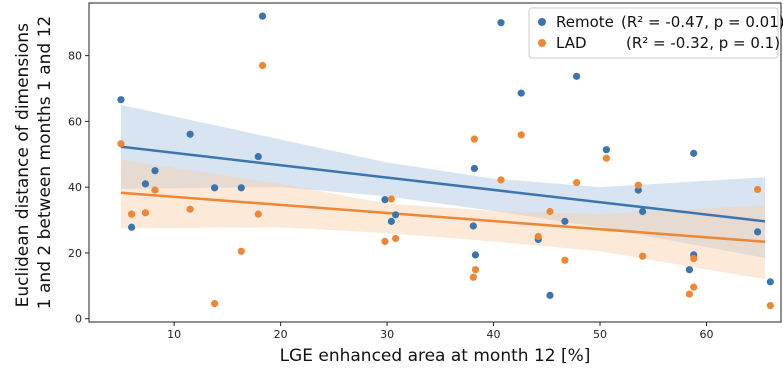 The height and width of the screenshot is (373, 783). Describe the element at coordinates (571, 43) in the screenshot. I see `legend-label-lad: LAD` at that location.